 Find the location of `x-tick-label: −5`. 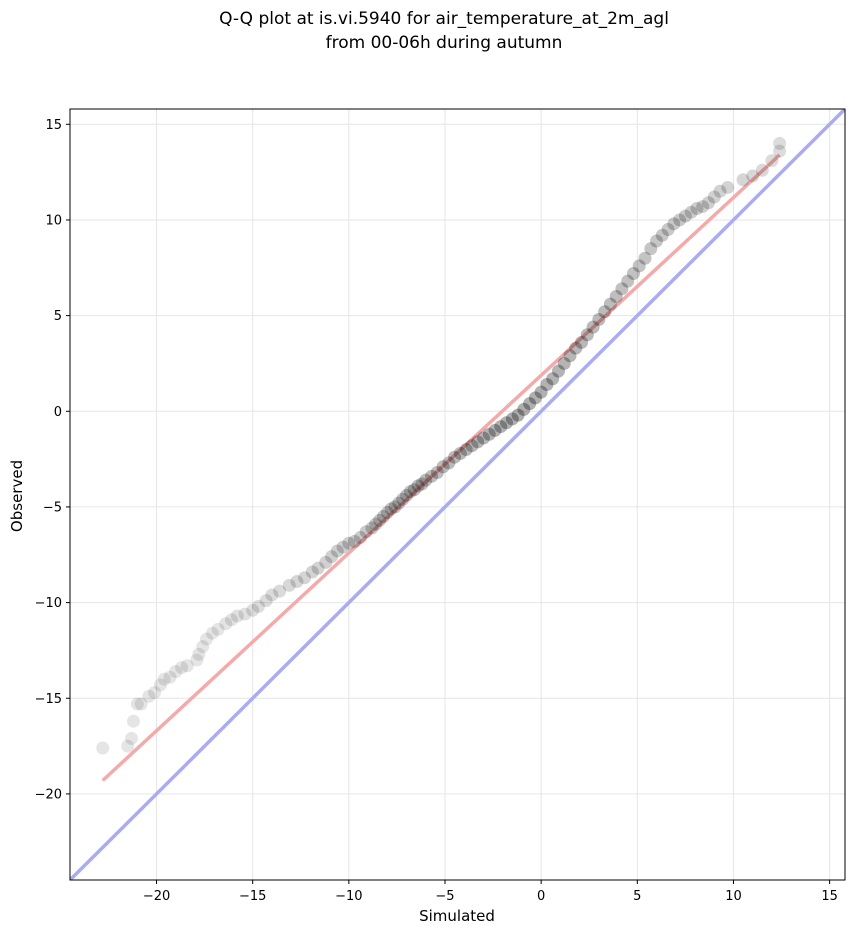

x-tick-label: −5 is located at coordinates (444, 896).